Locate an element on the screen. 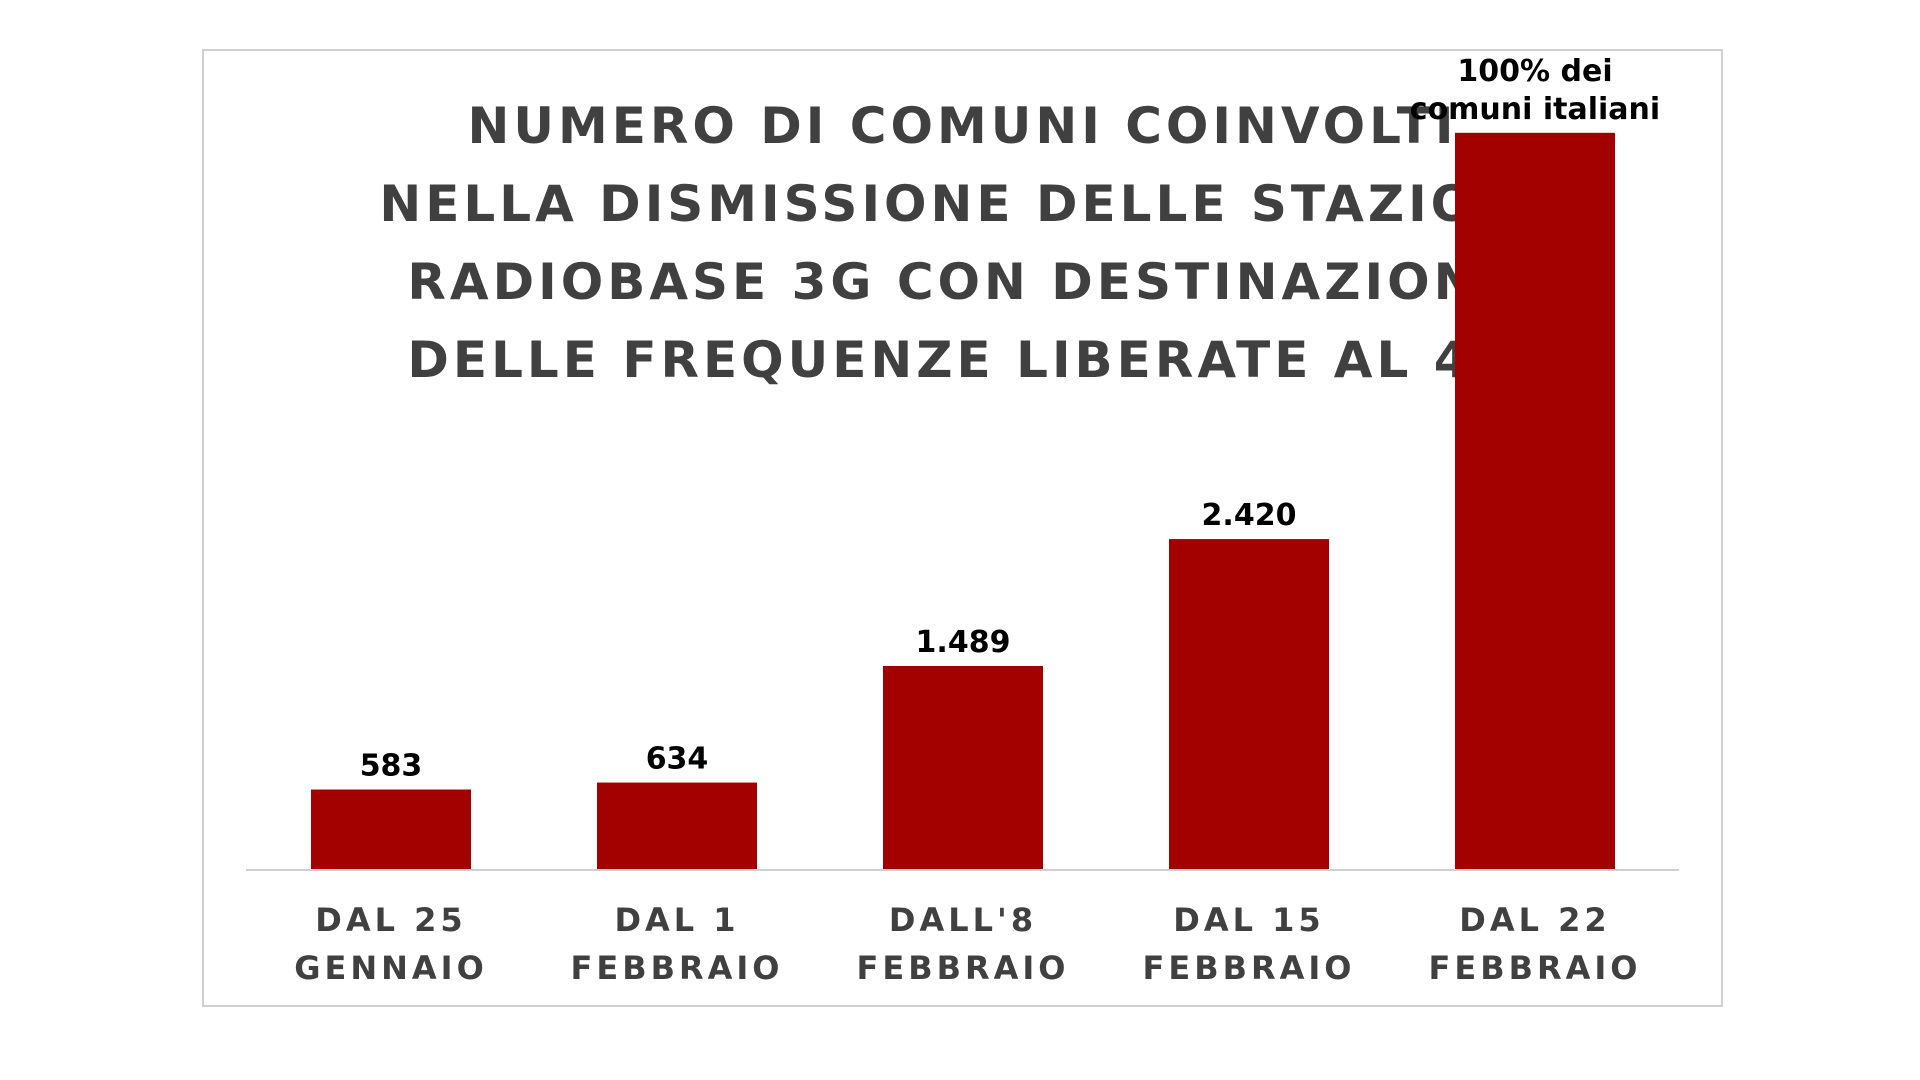 The width and height of the screenshot is (1920, 1080). data-label-5: 100% dei comuni italiani is located at coordinates (1535, 90).